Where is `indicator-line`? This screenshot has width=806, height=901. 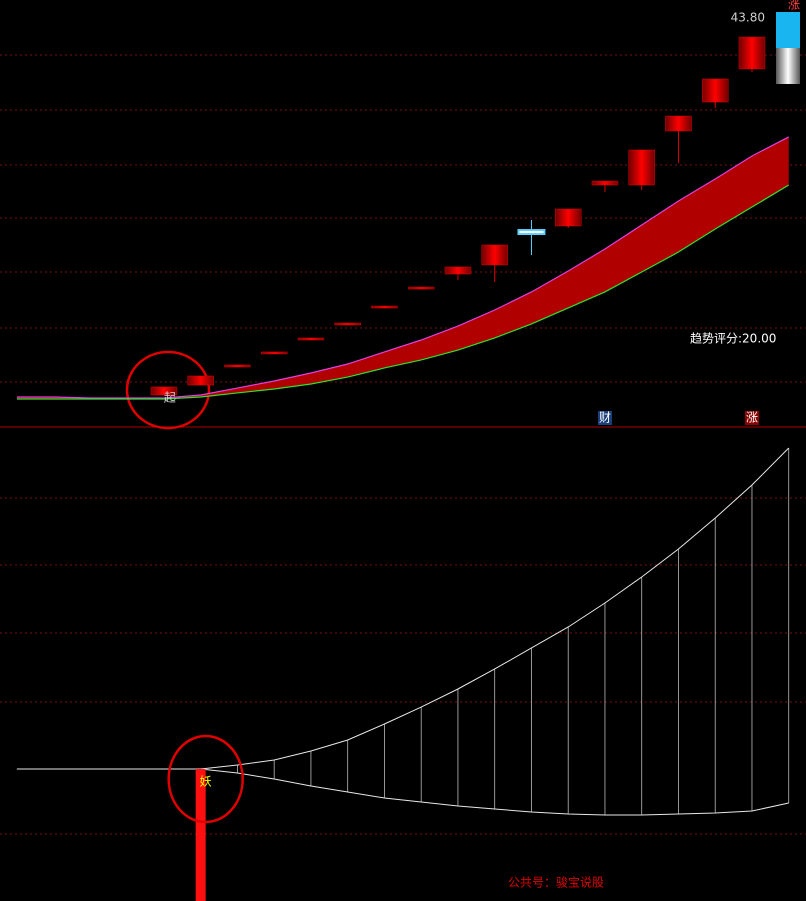
indicator-line is located at coordinates (402, 792).